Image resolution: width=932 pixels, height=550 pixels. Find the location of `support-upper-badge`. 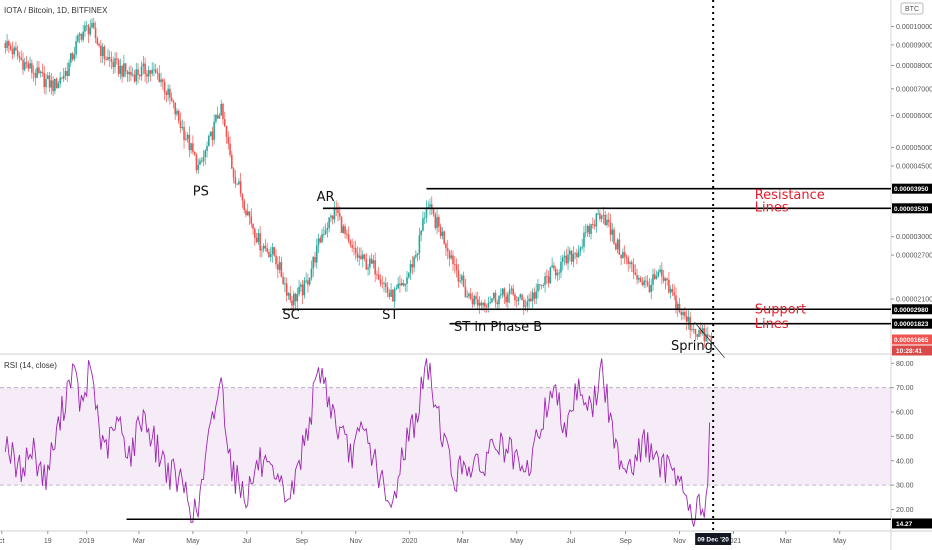

support-upper-badge is located at coordinates (912, 309).